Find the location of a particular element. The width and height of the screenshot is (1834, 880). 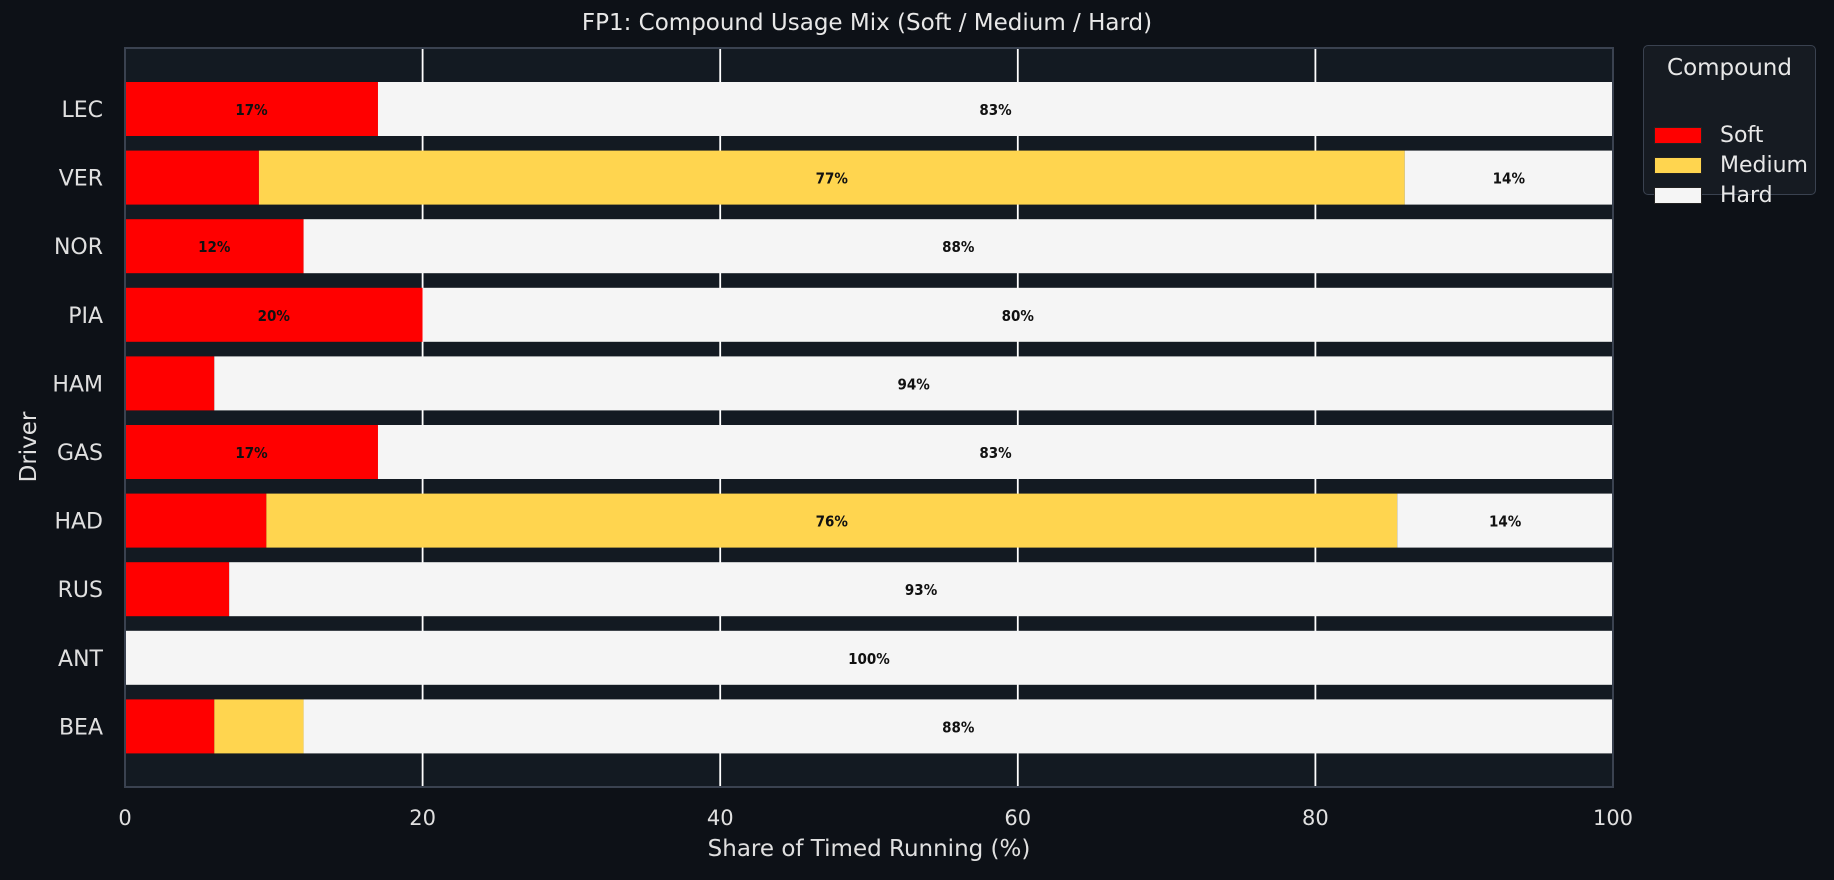

x-tick-label-20: 20 is located at coordinates (422, 818).